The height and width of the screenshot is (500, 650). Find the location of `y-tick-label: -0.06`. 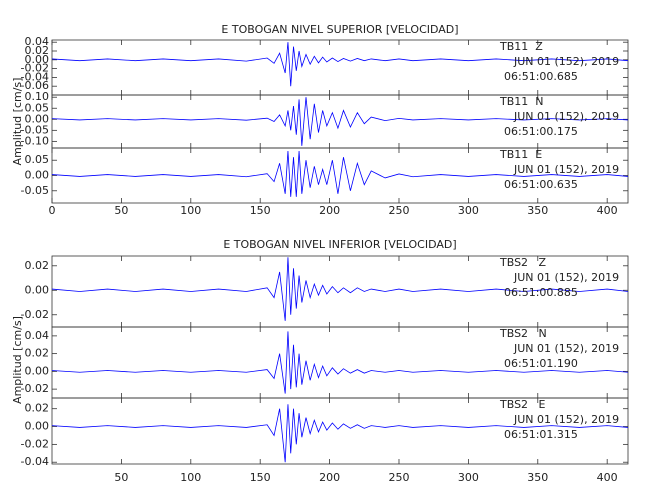

y-tick-label: -0.06 is located at coordinates (35, 85).